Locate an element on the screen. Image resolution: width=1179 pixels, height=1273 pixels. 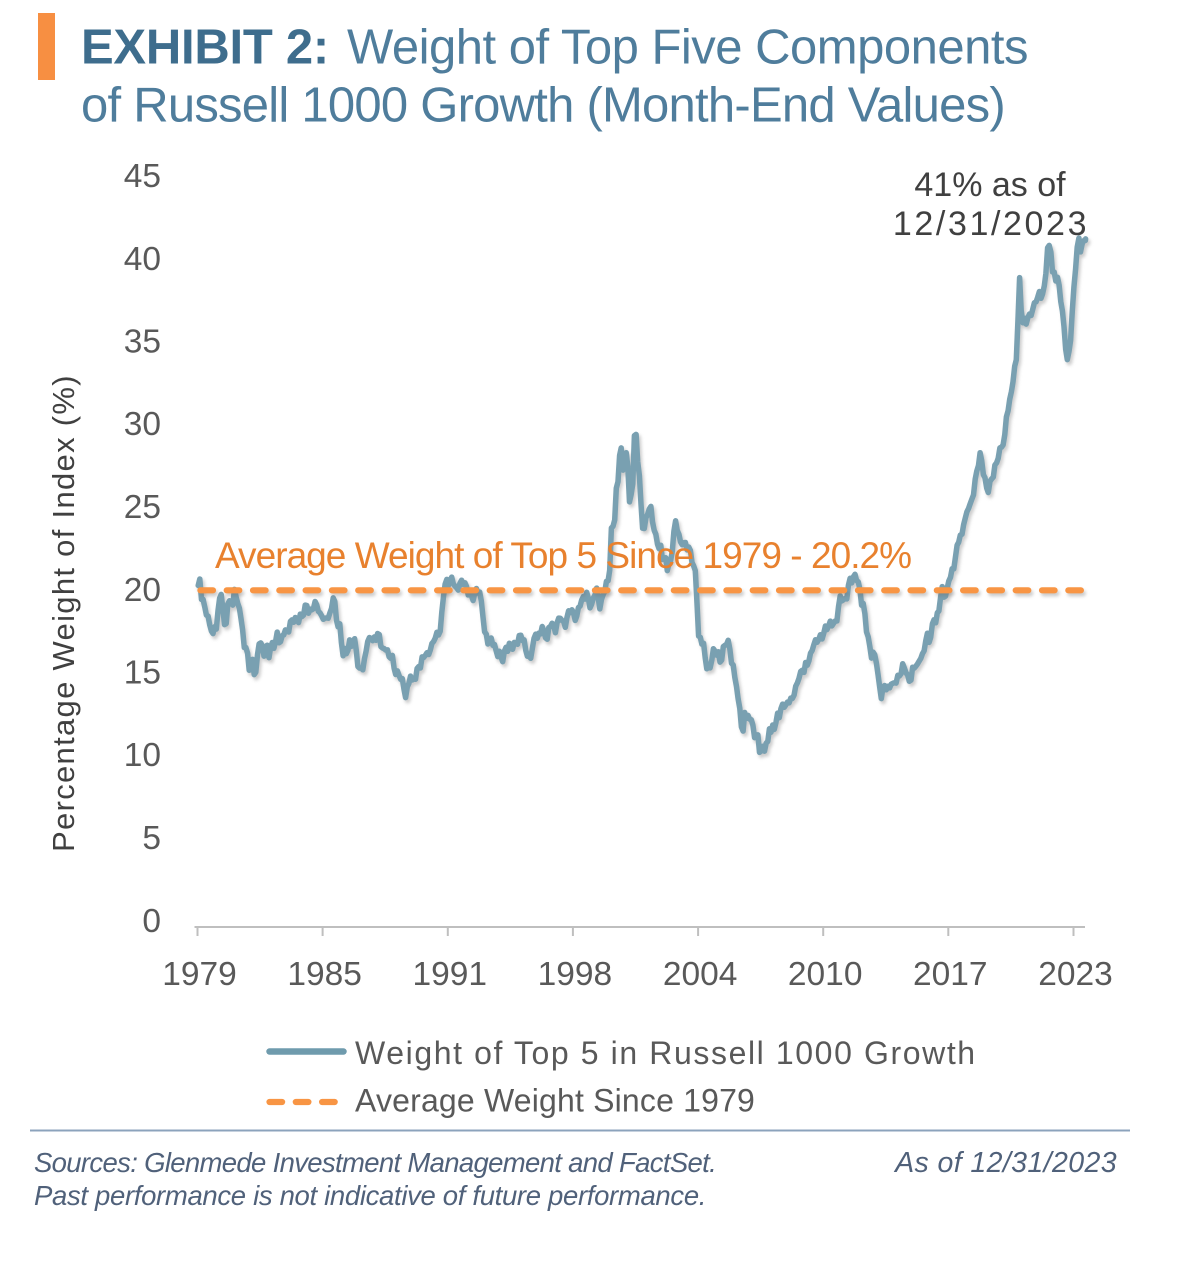
svg-text: 1985 is located at coordinates (324, 974).